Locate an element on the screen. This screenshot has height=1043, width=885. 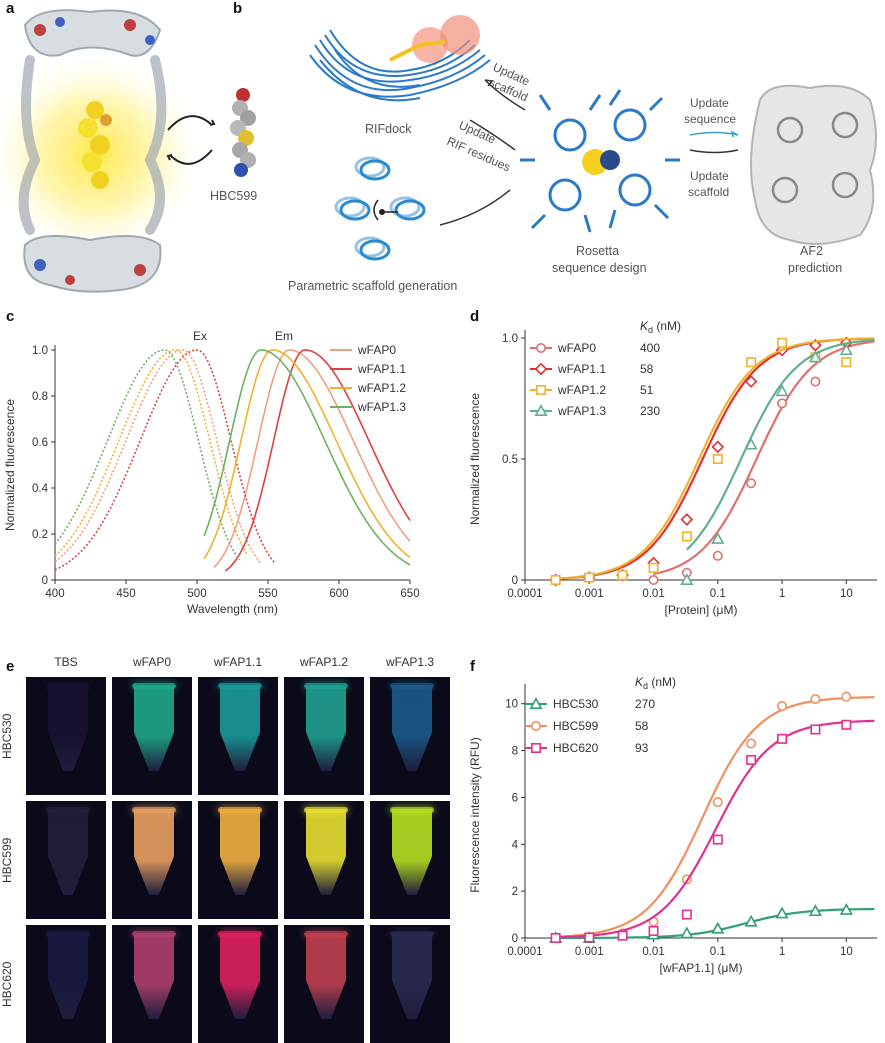
update-rif-arrow is located at coordinates (492, 135).